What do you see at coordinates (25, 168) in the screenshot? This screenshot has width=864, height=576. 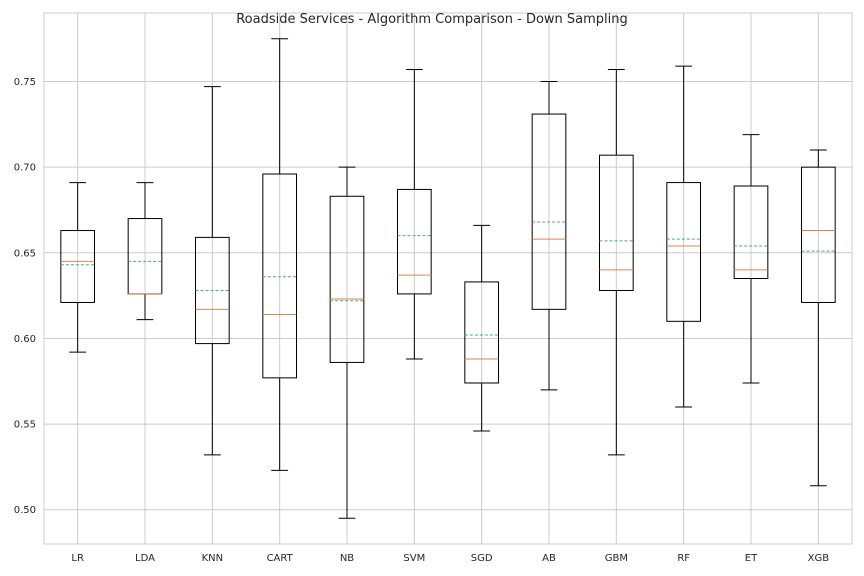 I see `y-tick-label: 0.70` at bounding box center [25, 168].